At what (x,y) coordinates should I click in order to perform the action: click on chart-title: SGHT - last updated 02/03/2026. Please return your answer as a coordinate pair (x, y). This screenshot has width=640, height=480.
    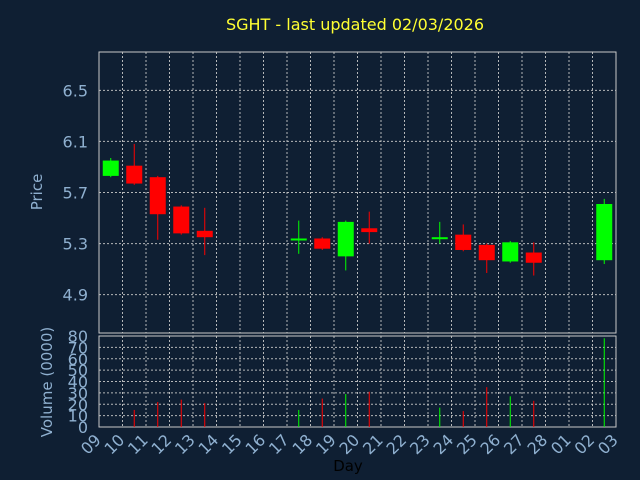
    Looking at the image, I should click on (355, 24).